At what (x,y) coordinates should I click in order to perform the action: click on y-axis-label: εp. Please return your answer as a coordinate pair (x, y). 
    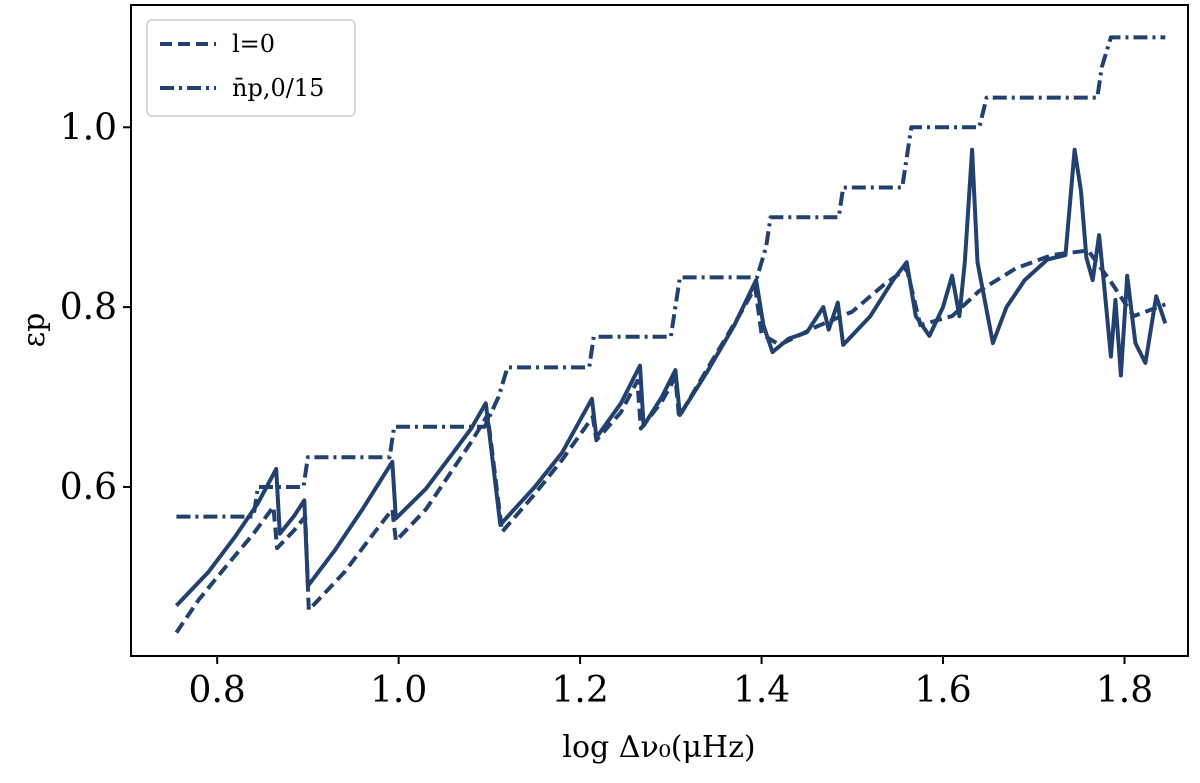
    Looking at the image, I should click on (34, 330).